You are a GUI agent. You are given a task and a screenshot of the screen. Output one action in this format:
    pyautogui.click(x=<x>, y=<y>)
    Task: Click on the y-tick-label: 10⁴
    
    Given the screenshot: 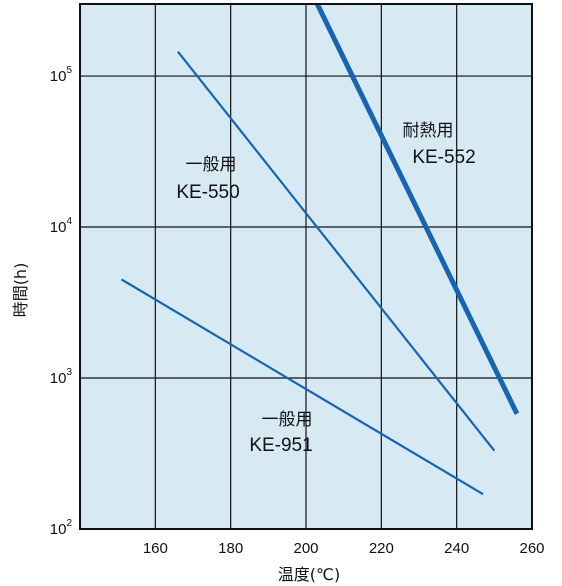 What is the action you would take?
    pyautogui.click(x=61, y=226)
    